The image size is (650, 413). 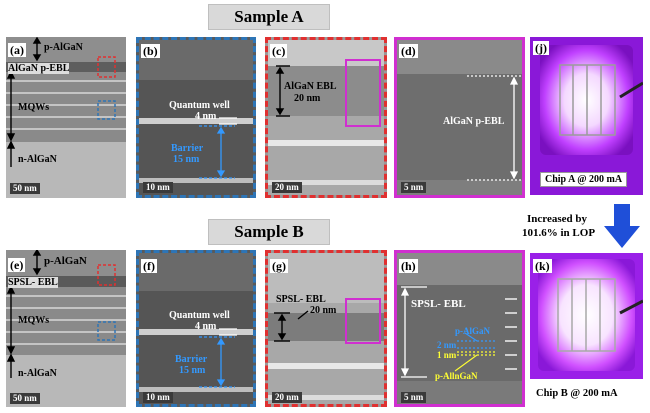 I want to click on panel-f-label: (f), so click(x=149, y=266).